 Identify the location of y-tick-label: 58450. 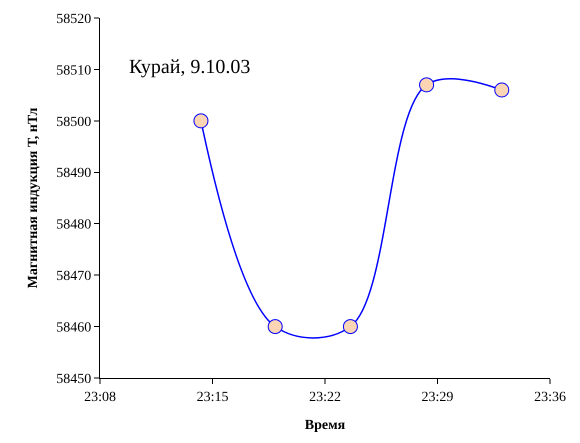
(74, 379).